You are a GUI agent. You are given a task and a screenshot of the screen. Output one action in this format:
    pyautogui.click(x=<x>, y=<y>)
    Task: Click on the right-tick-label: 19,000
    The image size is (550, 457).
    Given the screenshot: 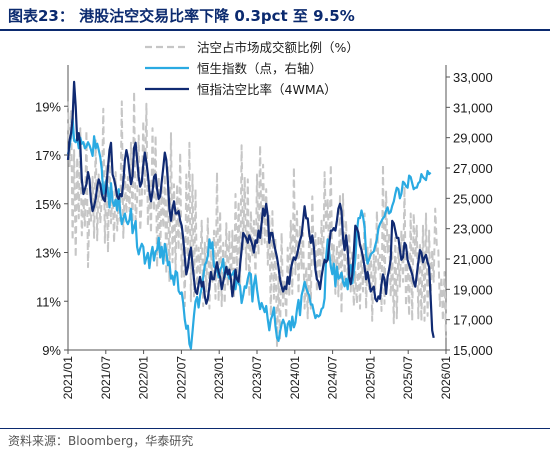 What is the action you would take?
    pyautogui.click(x=473, y=289)
    